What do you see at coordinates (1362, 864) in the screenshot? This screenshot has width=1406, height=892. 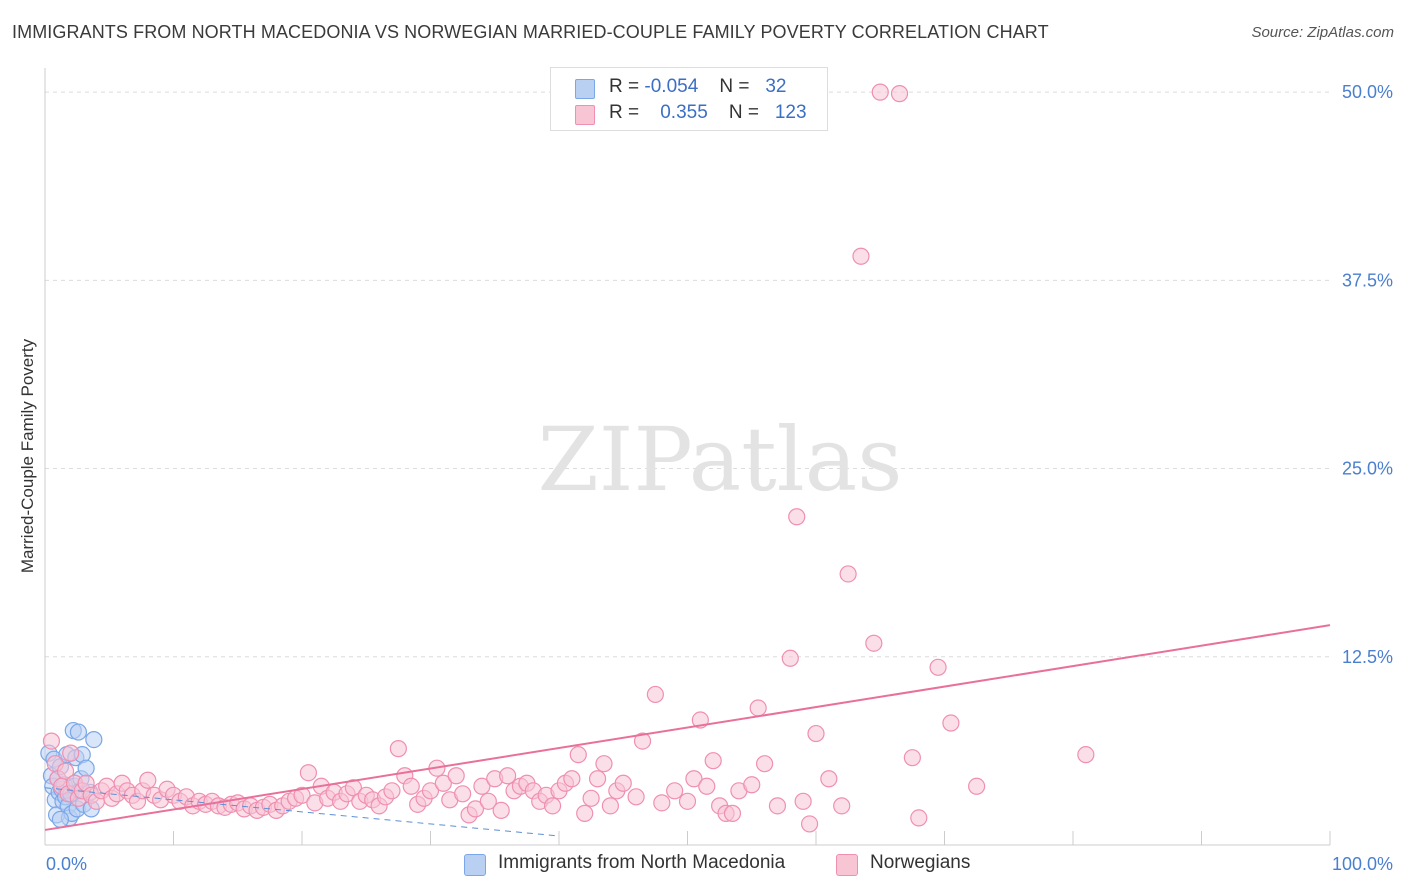 I see `x-tick-label-max: 100.0%` at bounding box center [1362, 864].